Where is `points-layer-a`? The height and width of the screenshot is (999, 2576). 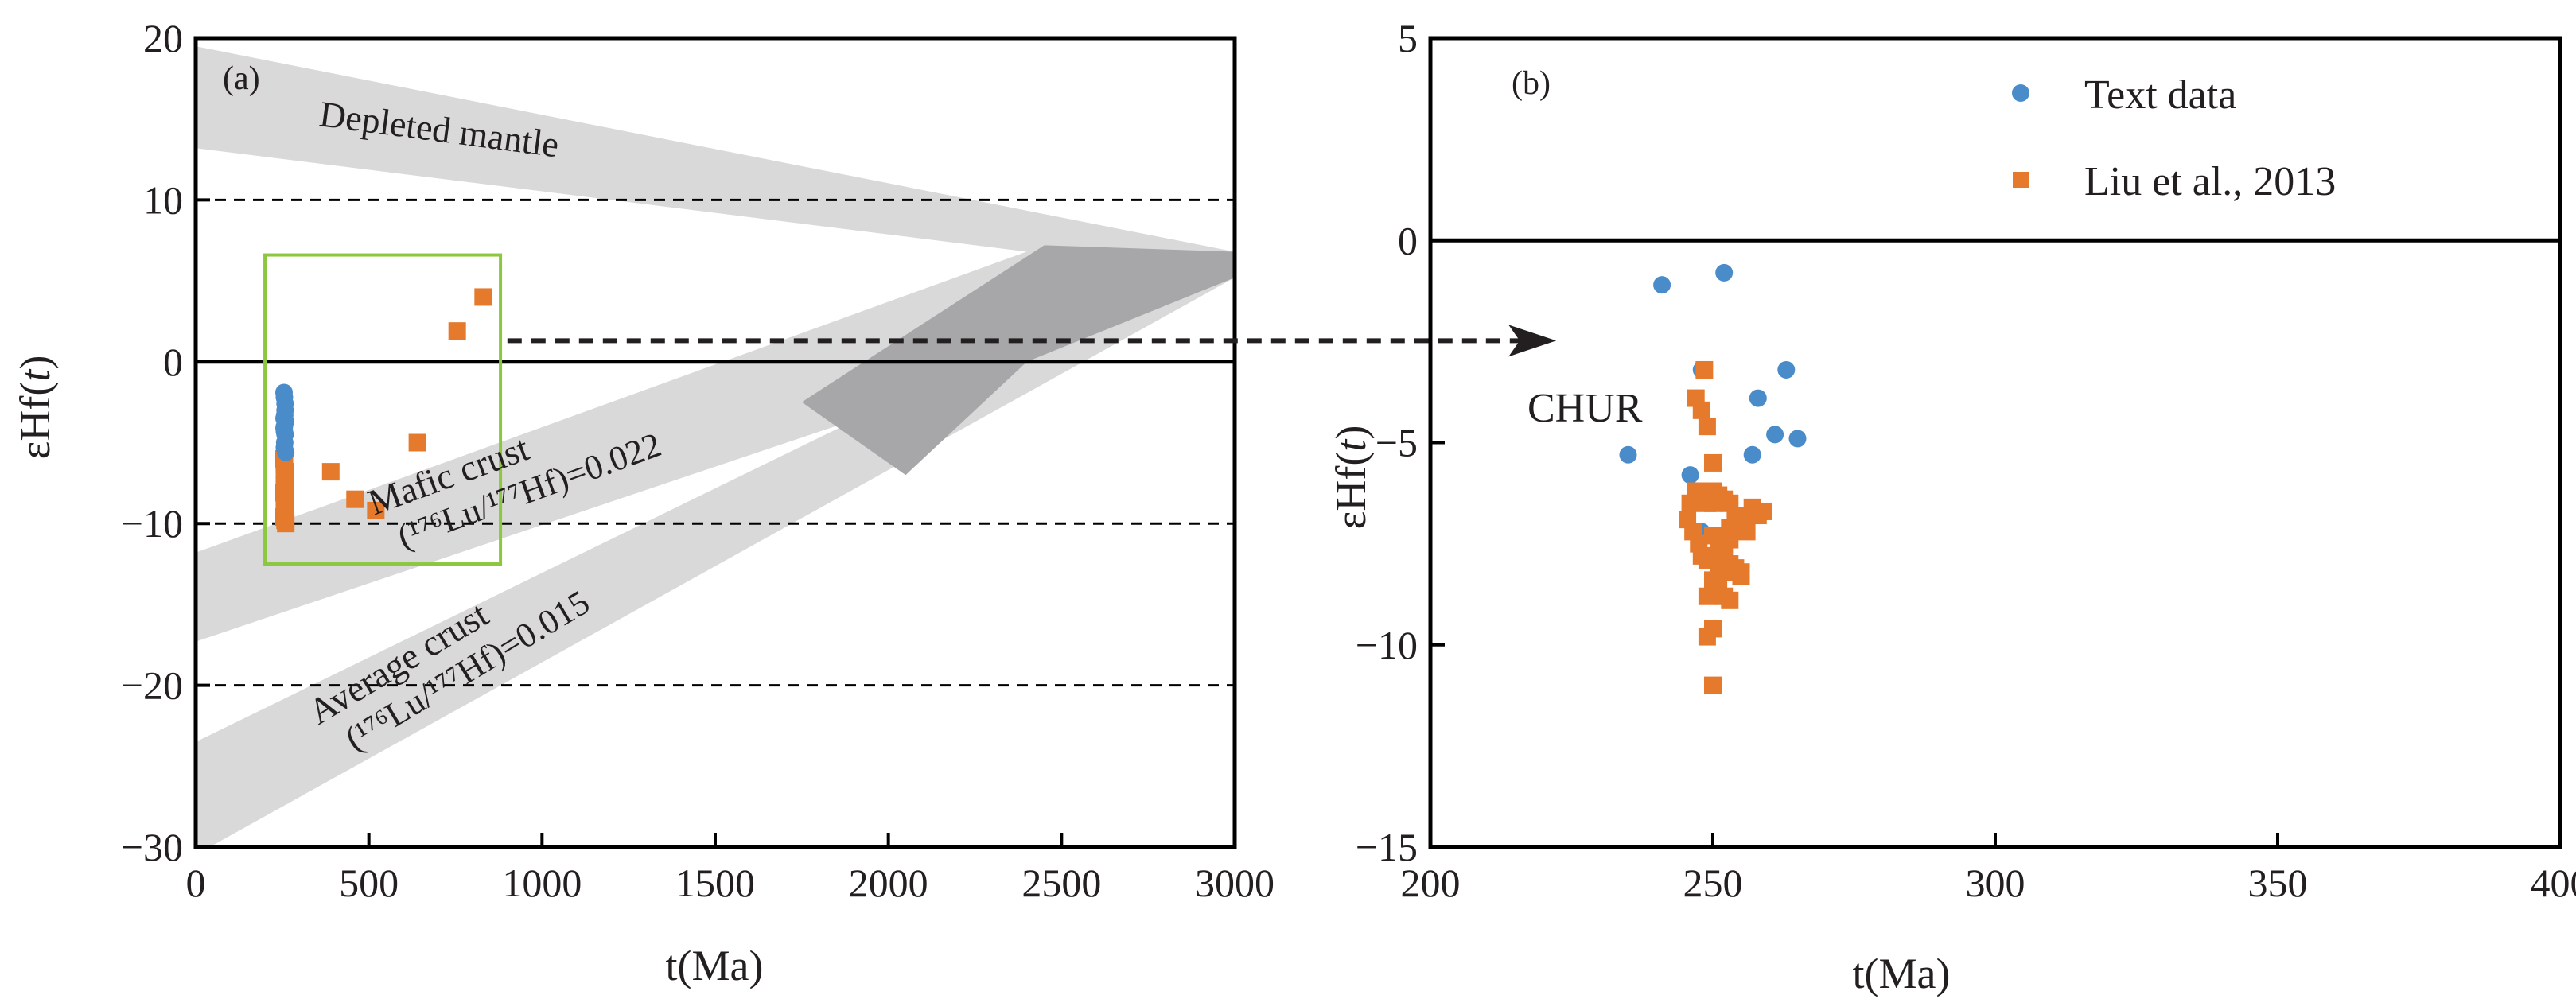
points-layer-a is located at coordinates (384, 411).